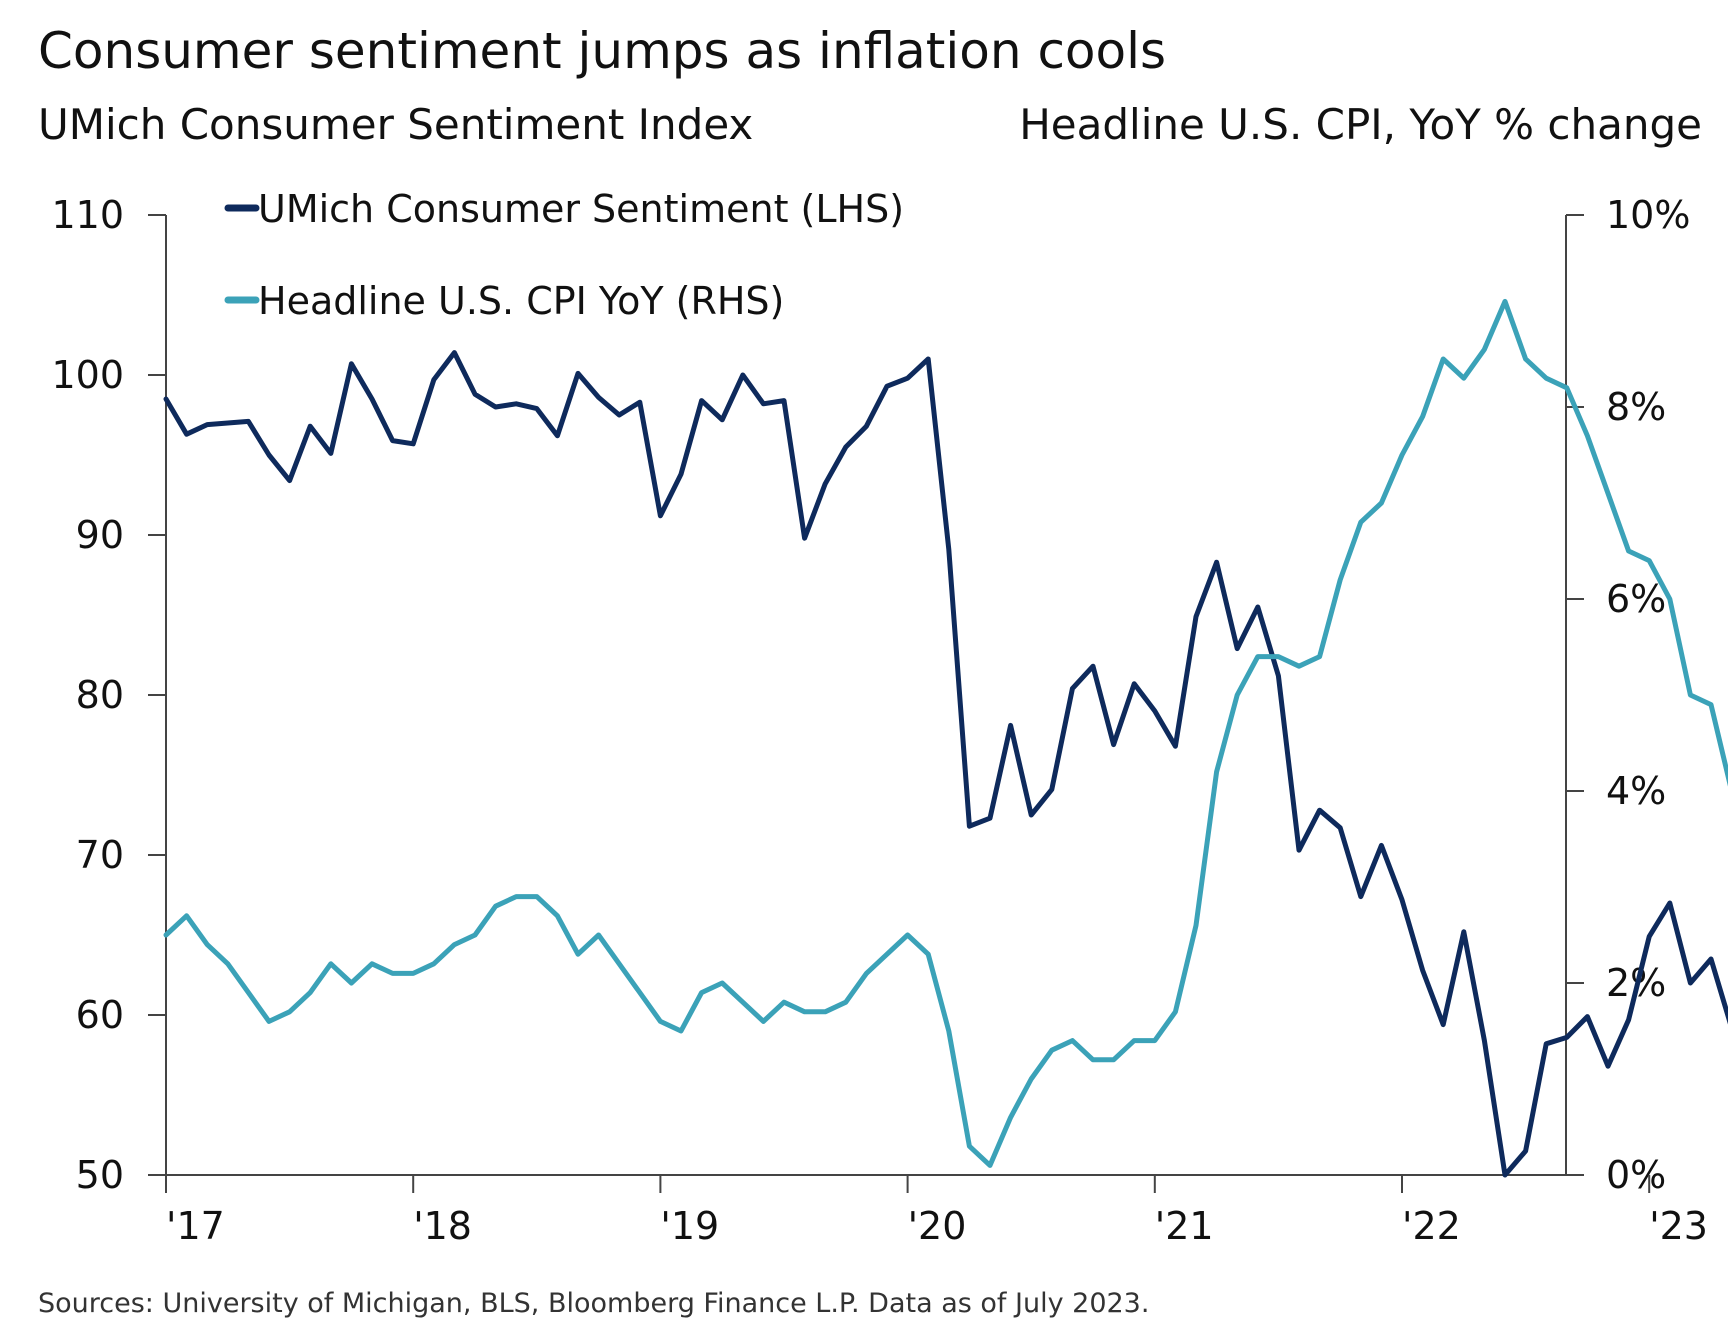 The height and width of the screenshot is (1344, 1728). I want to click on right-tick-label: 8%, so click(1636, 407).